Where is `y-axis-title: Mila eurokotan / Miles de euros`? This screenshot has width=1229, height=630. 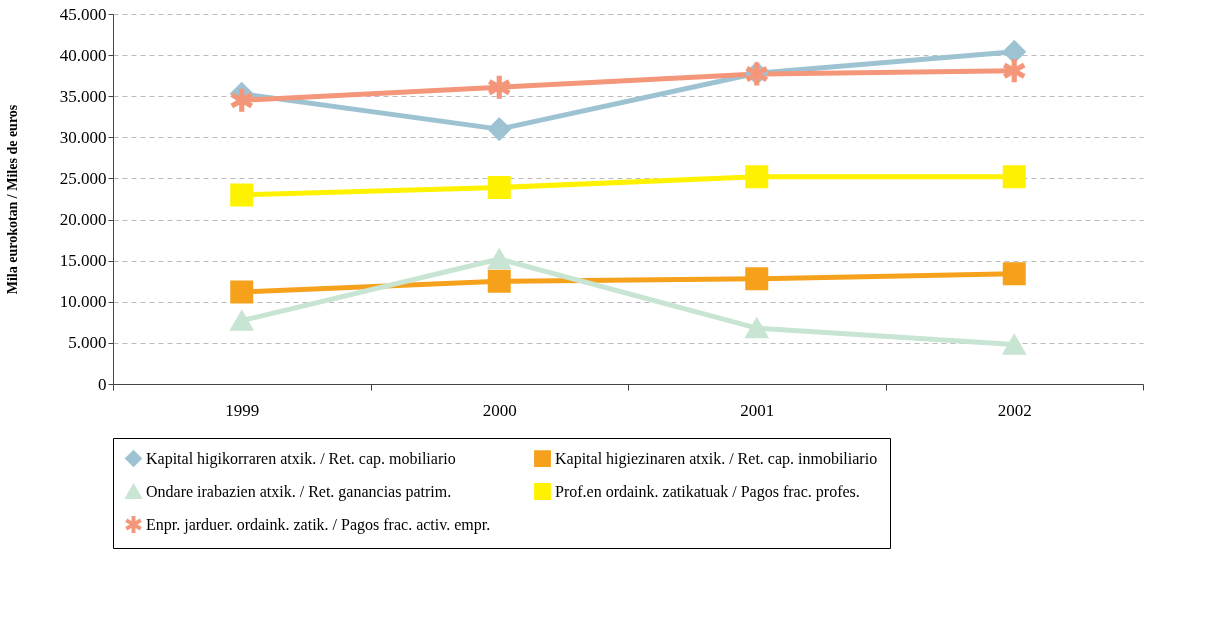
y-axis-title: Mila eurokotan / Miles de euros is located at coordinates (12, 199).